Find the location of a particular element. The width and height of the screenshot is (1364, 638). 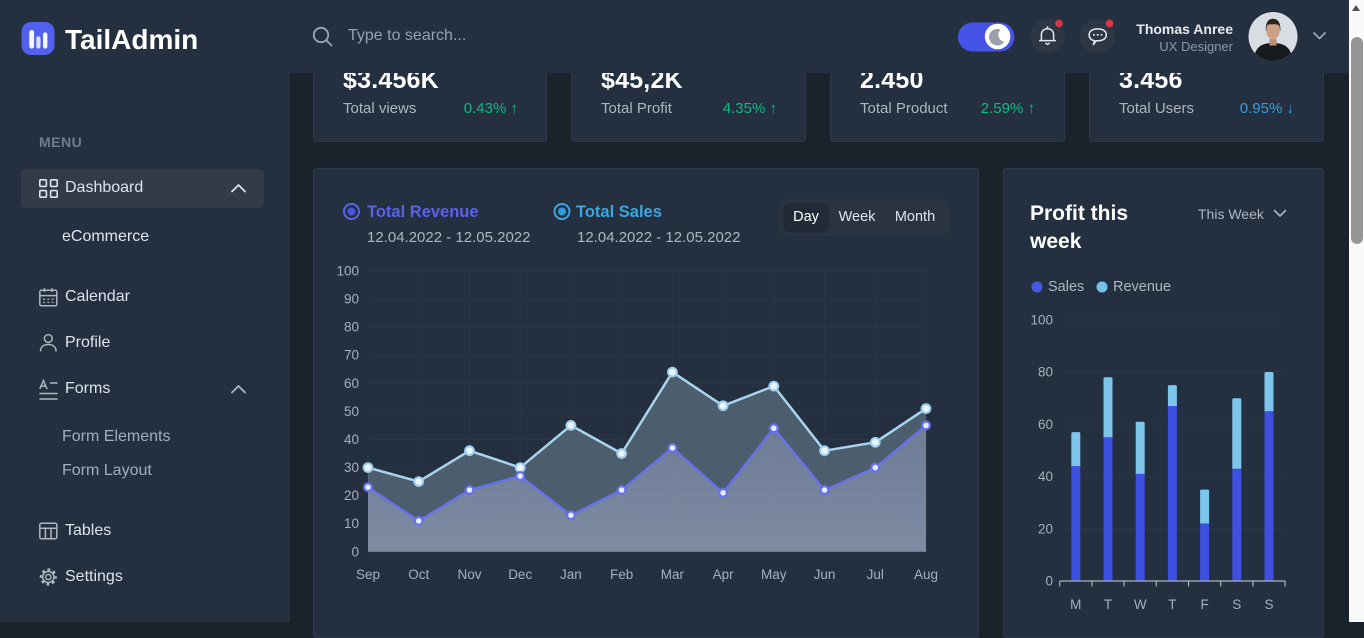

svg-text: F is located at coordinates (1204, 604).